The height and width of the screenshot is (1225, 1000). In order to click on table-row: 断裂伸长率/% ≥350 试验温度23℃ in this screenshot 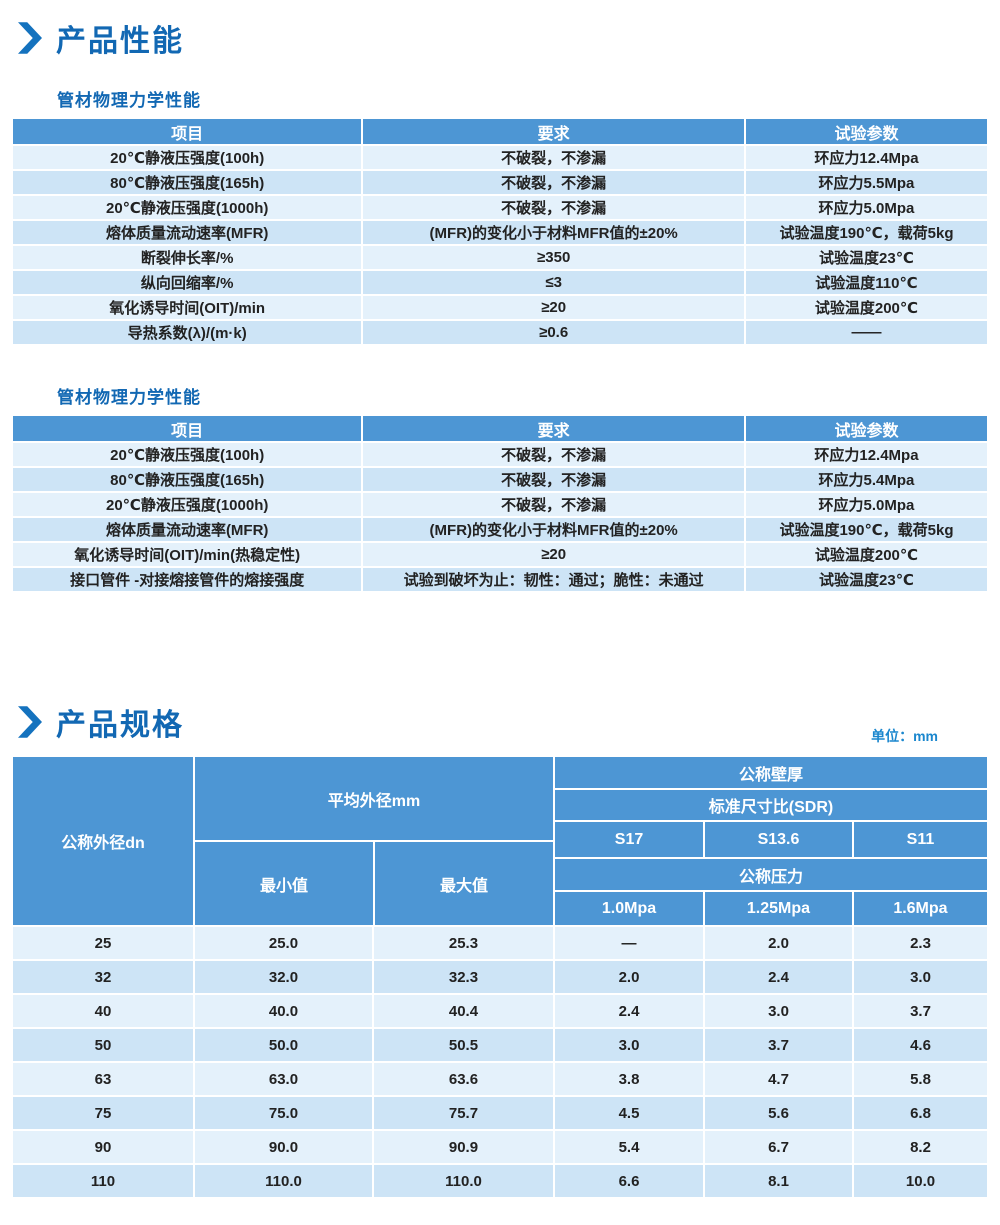, I will do `click(500, 257)`.